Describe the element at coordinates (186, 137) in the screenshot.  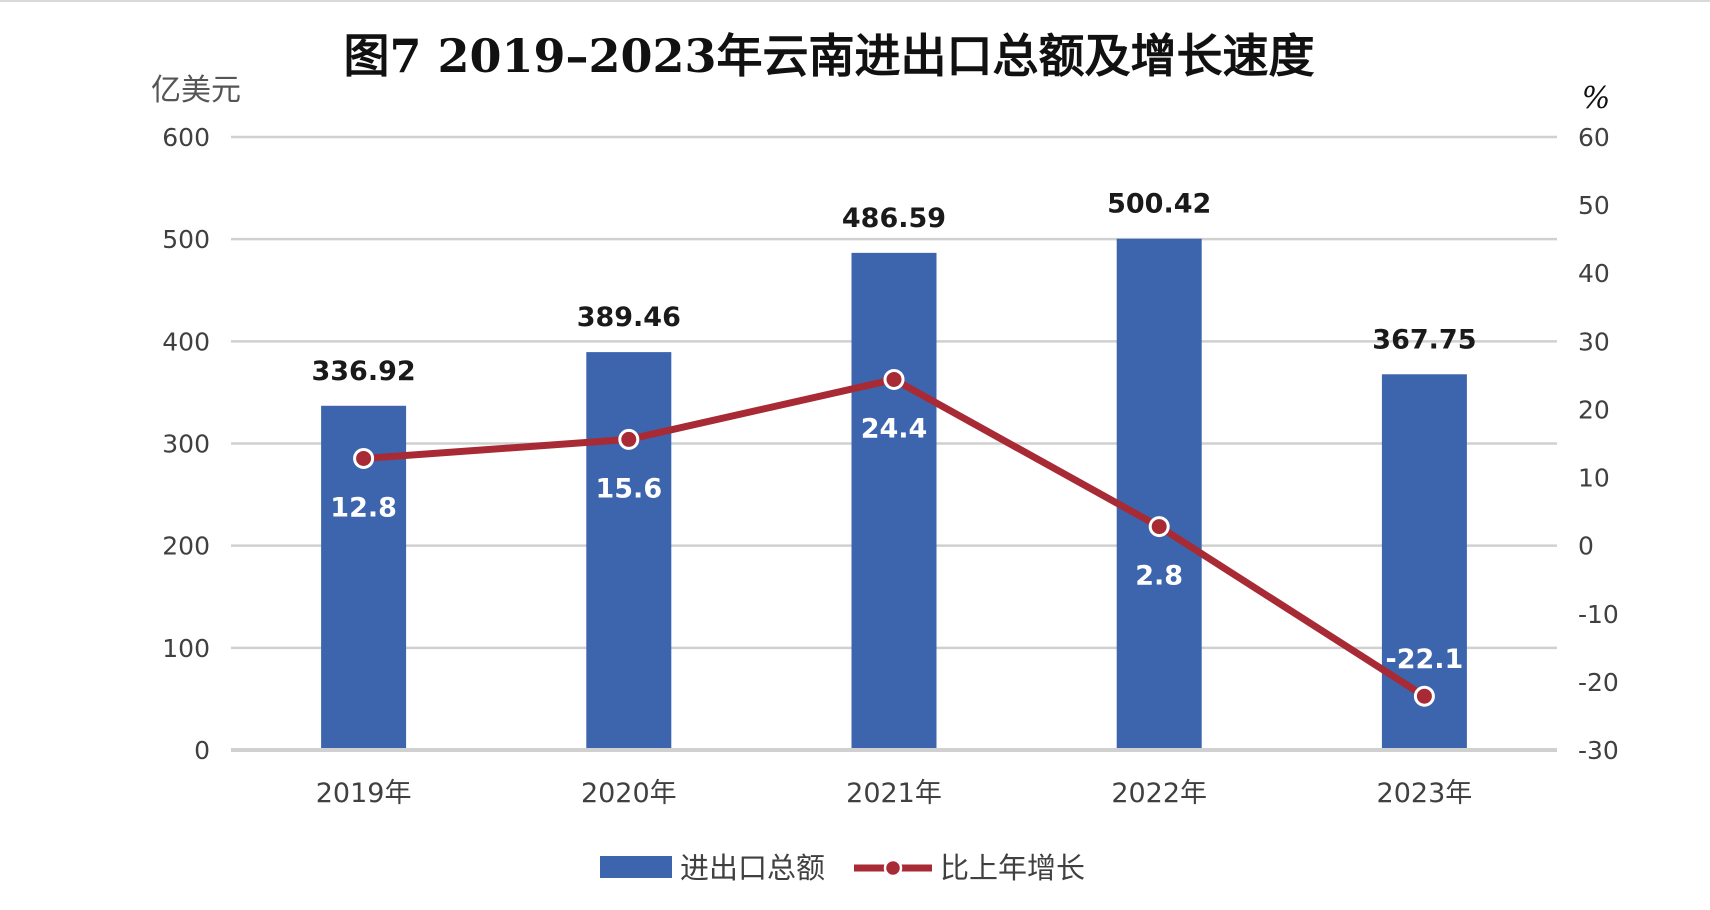
I see `left-tick-label: 600` at that location.